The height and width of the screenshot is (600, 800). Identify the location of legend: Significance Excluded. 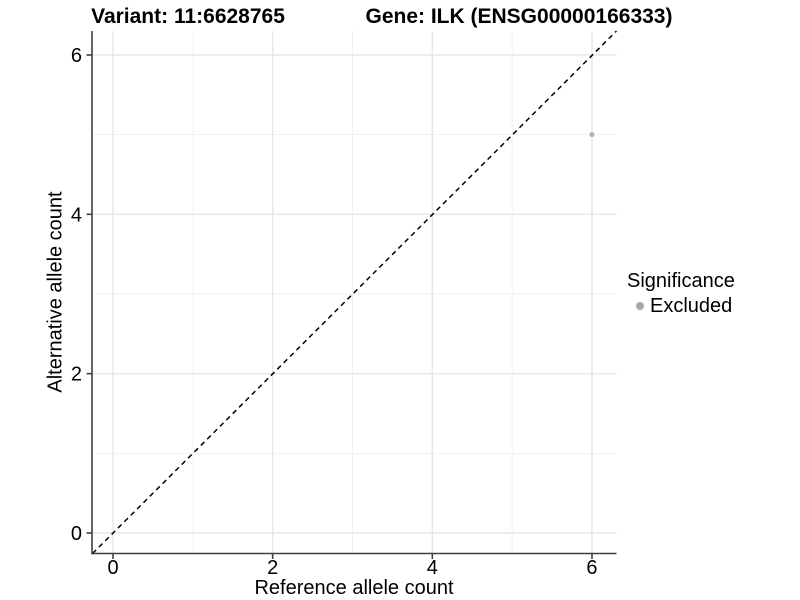
(681, 293).